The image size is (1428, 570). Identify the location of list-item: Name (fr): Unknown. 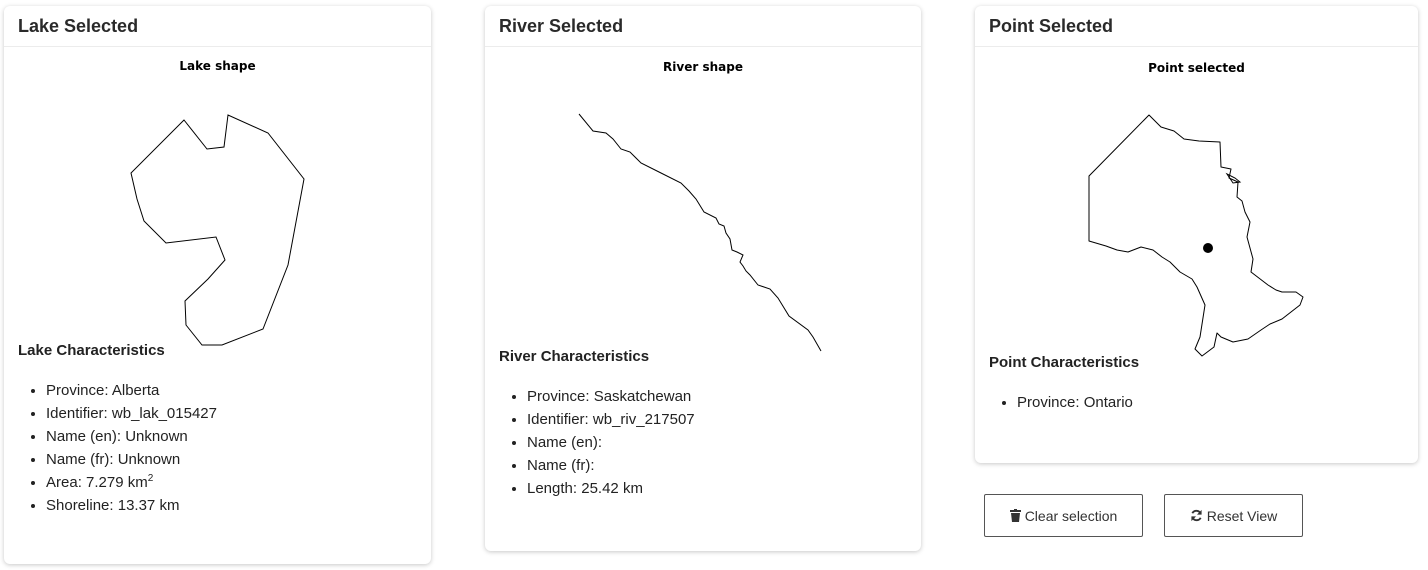
(231, 459).